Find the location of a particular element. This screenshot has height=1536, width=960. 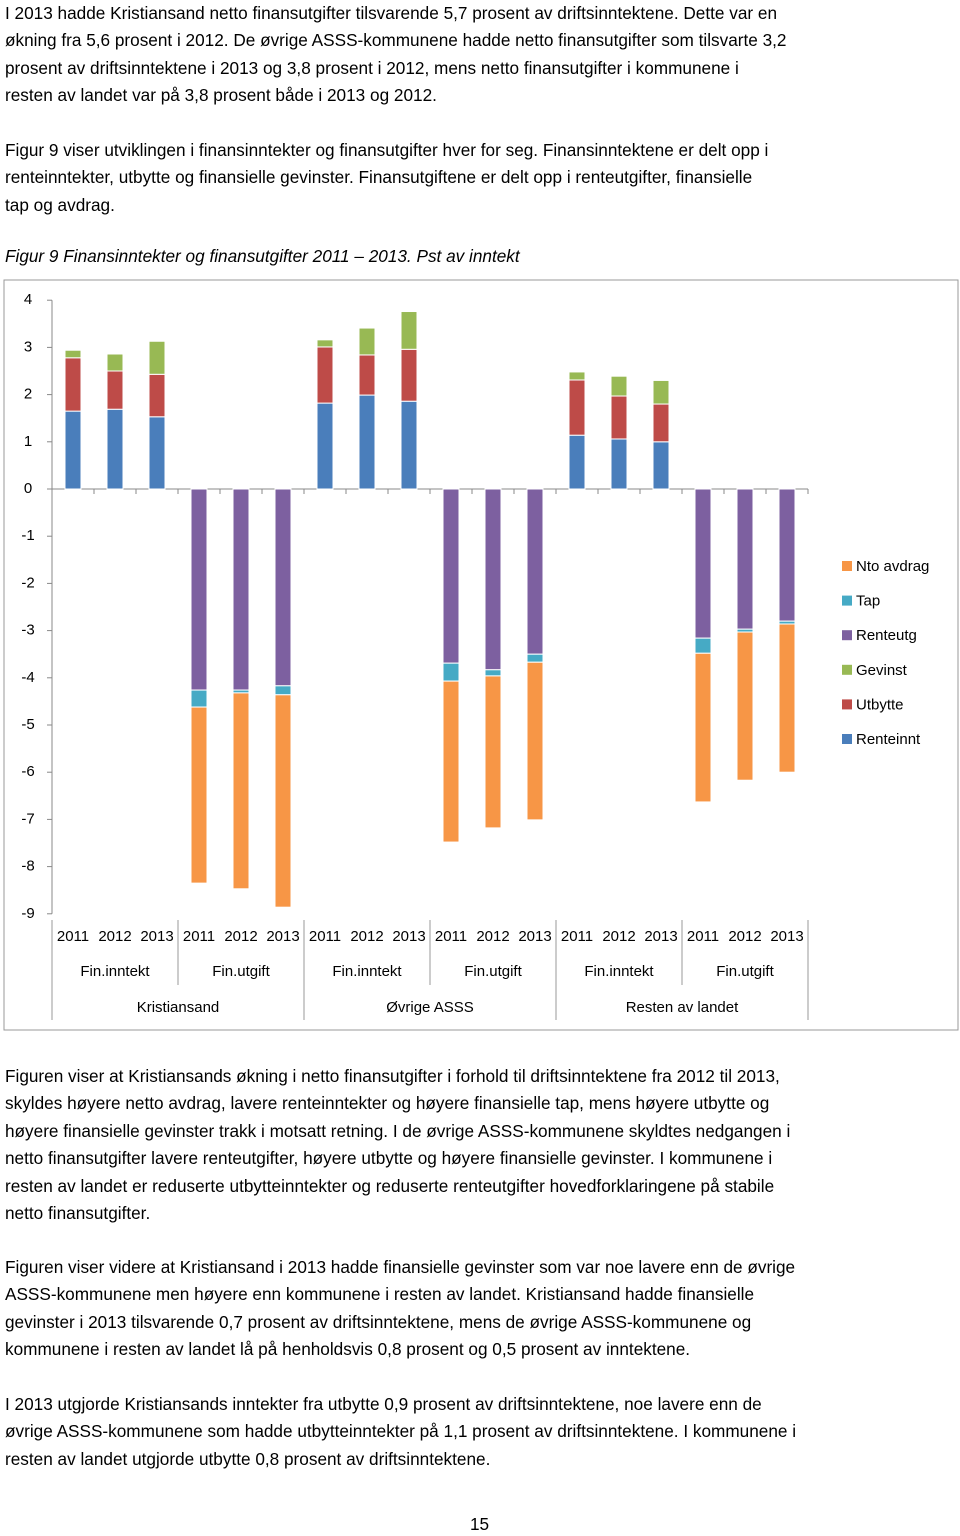

legend-label: Nto avdrag is located at coordinates (892, 566).